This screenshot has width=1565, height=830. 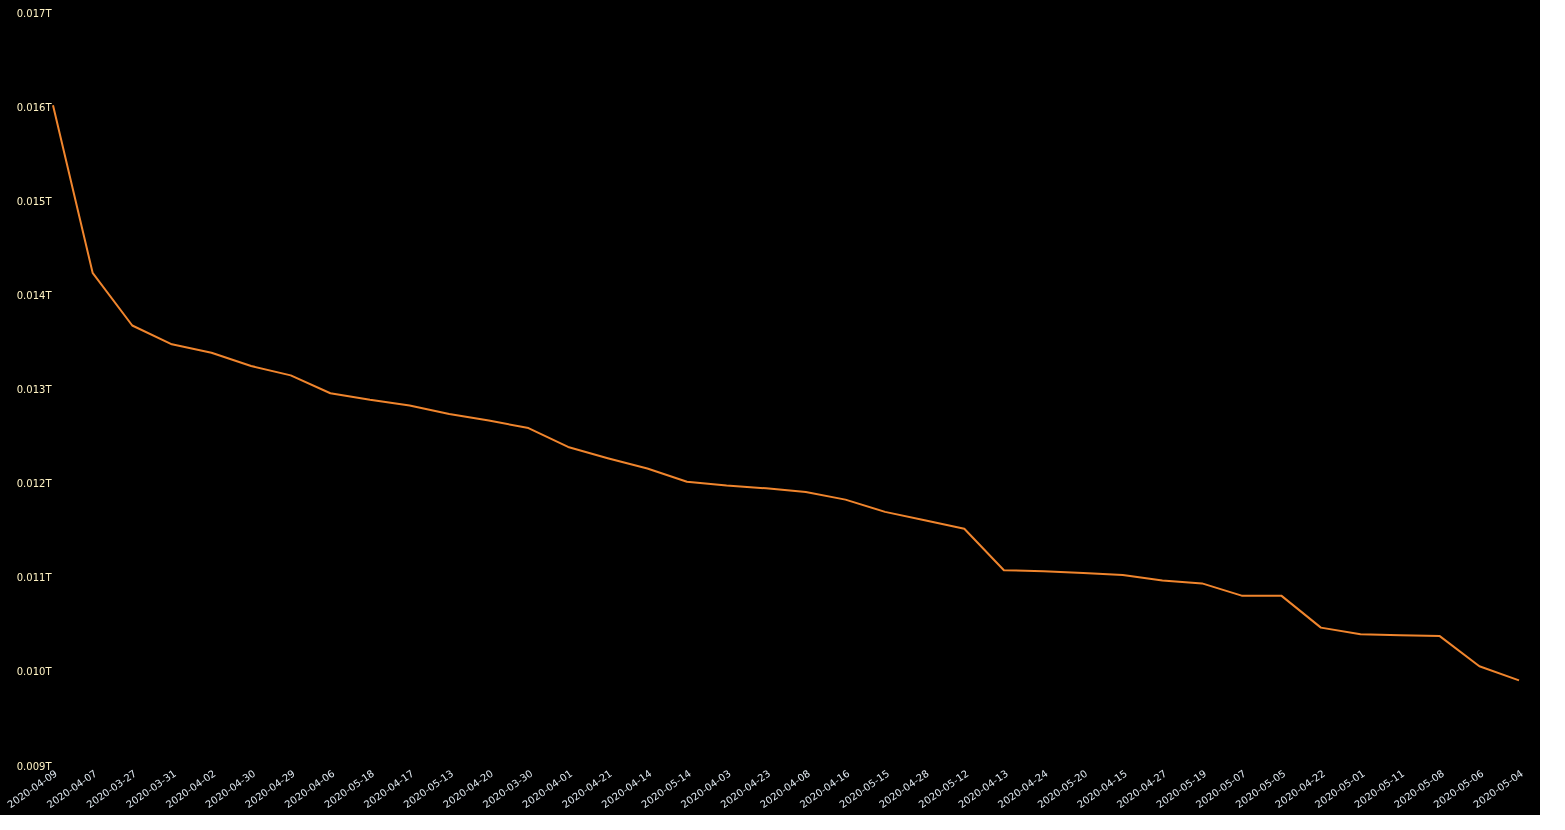 I want to click on y-tick-label: 0.010T, so click(x=34, y=672).